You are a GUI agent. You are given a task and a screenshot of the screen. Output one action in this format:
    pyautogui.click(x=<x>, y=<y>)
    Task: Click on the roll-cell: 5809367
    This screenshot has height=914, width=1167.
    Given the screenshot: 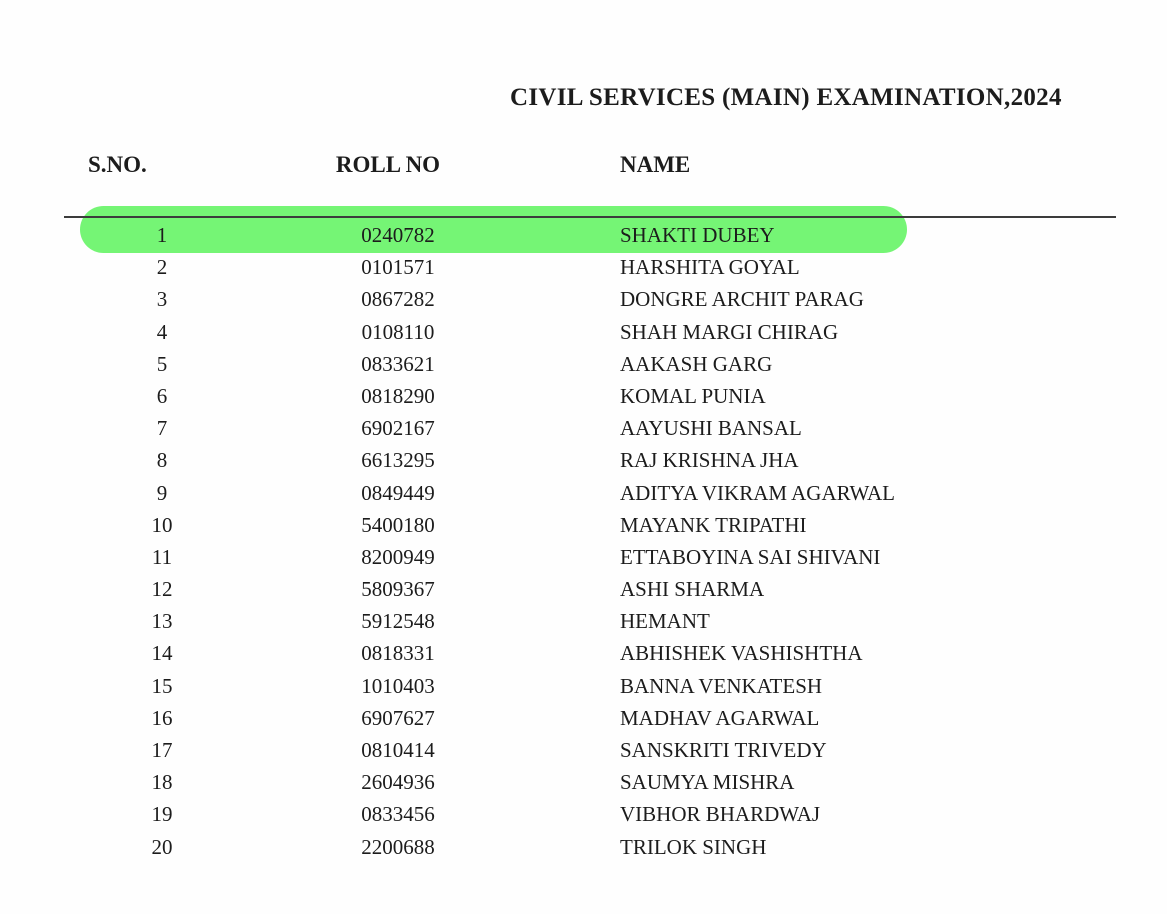 What is the action you would take?
    pyautogui.click(x=398, y=589)
    